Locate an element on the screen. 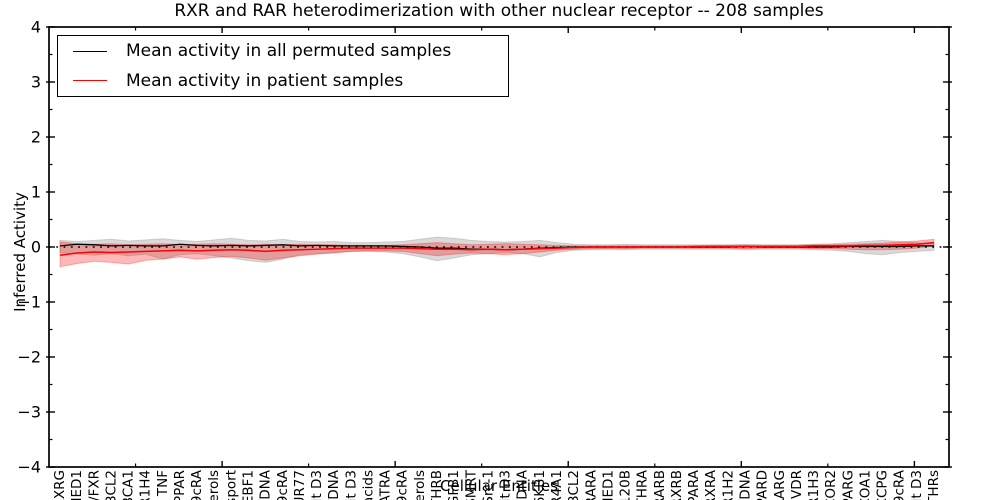 This screenshot has height=500, width=1000. x-category-label: VDR/VDR/DNA is located at coordinates (745, 484).